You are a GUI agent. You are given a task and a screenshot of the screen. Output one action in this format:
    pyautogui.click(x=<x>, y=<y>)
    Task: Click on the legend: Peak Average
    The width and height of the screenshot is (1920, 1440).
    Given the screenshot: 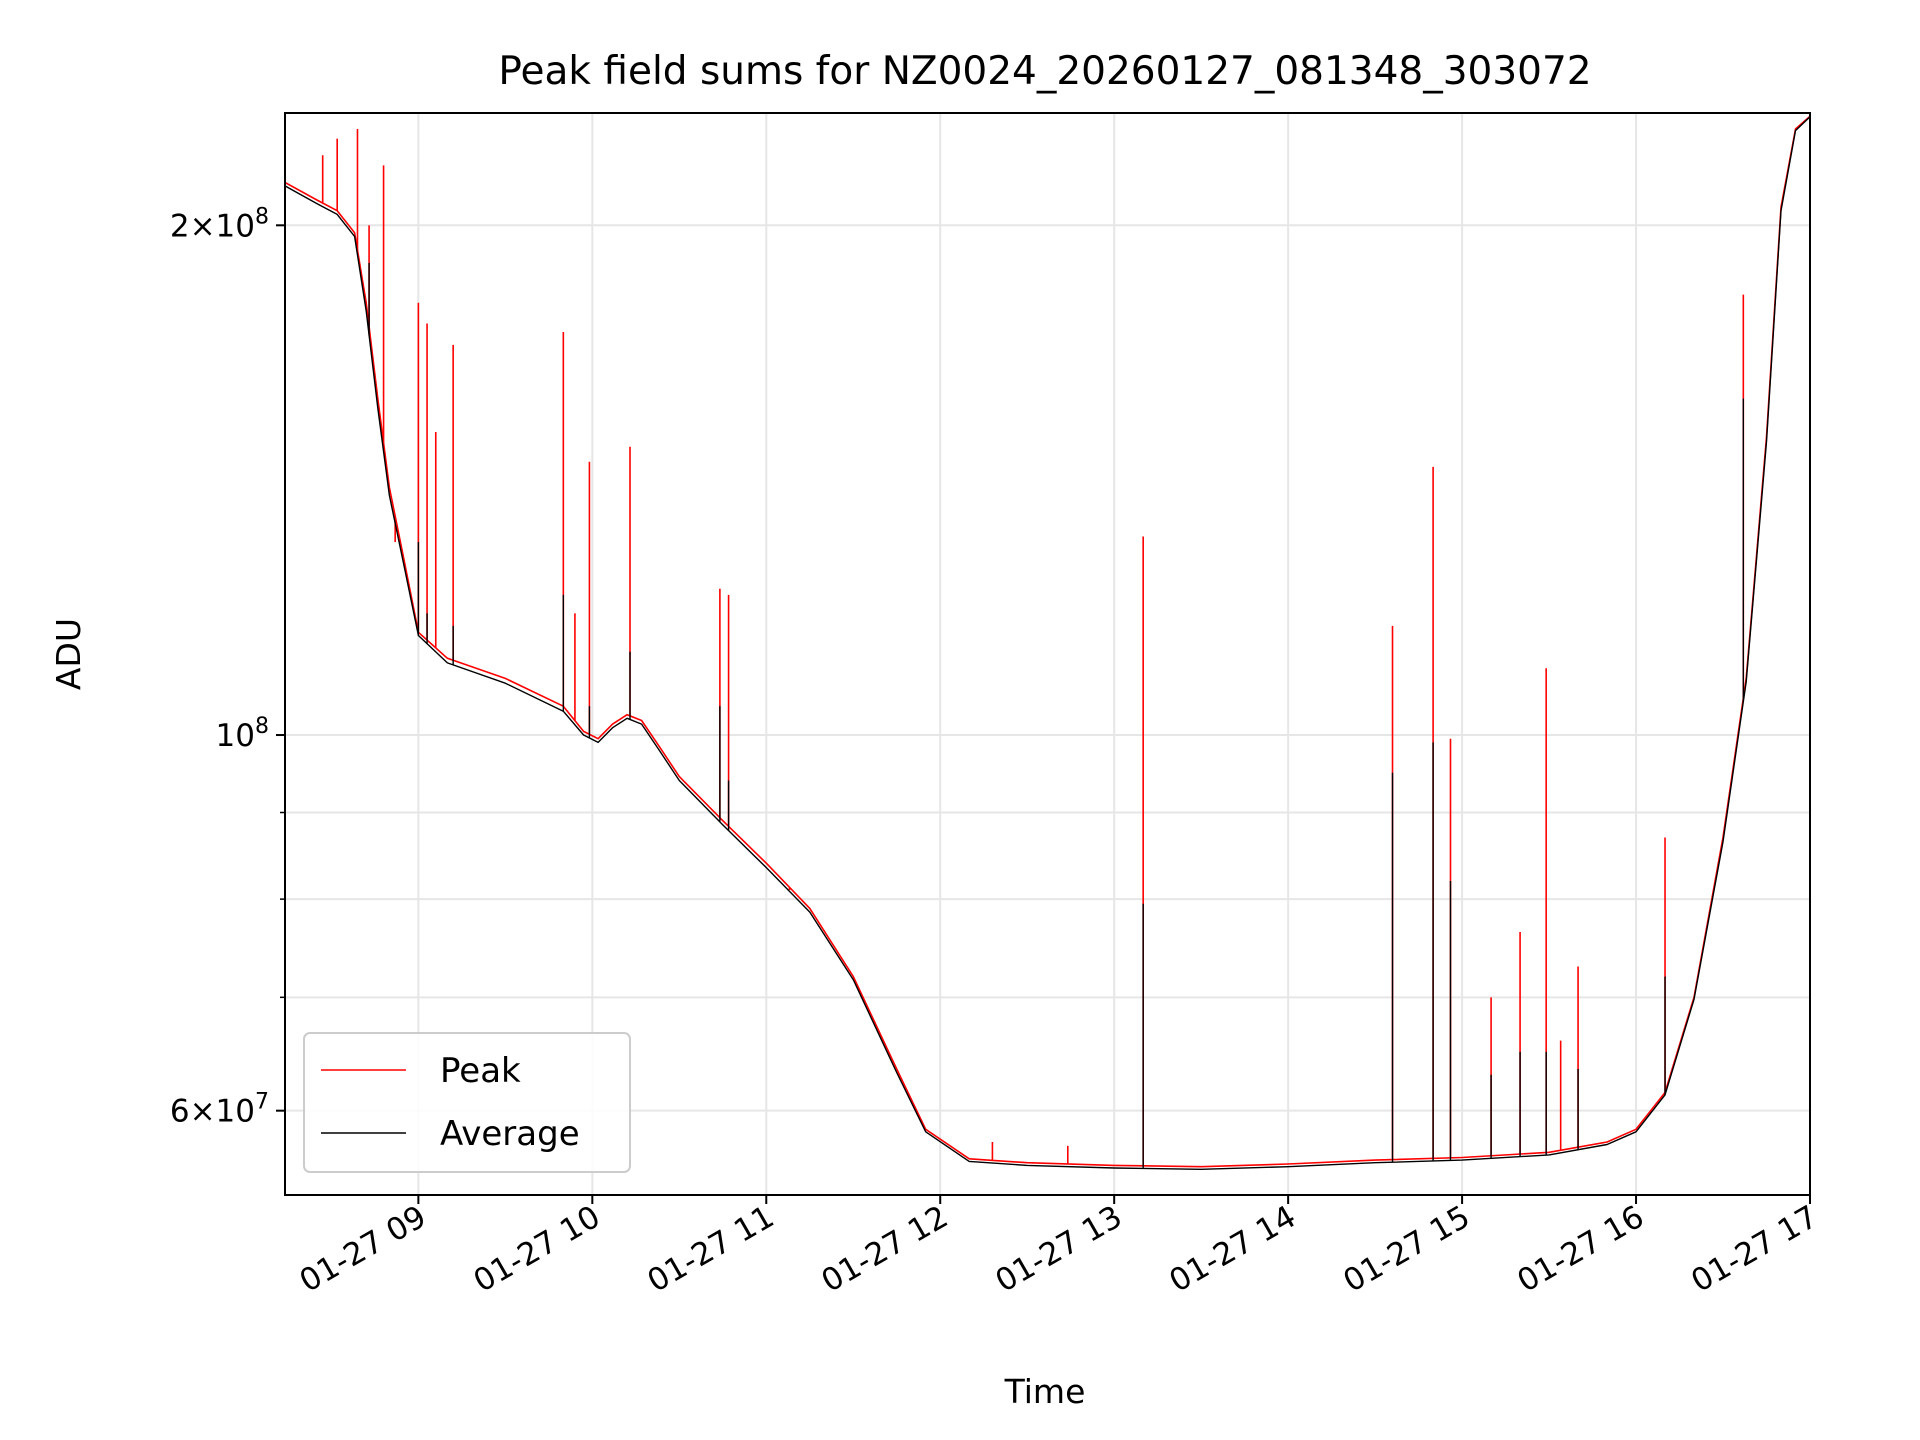 What is the action you would take?
    pyautogui.click(x=467, y=1102)
    